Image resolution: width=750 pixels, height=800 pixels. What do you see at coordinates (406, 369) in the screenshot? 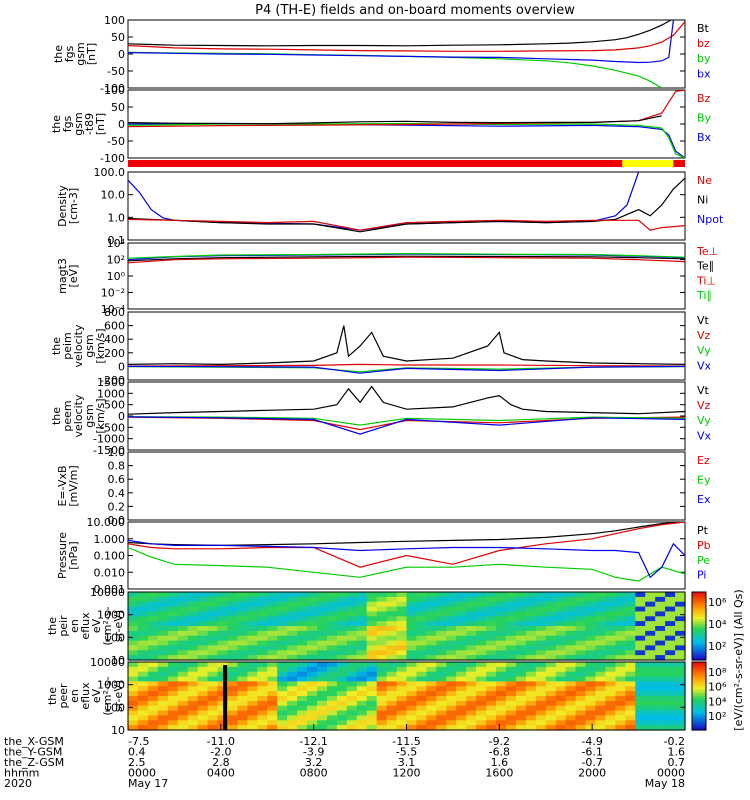
I see `series-Vx` at bounding box center [406, 369].